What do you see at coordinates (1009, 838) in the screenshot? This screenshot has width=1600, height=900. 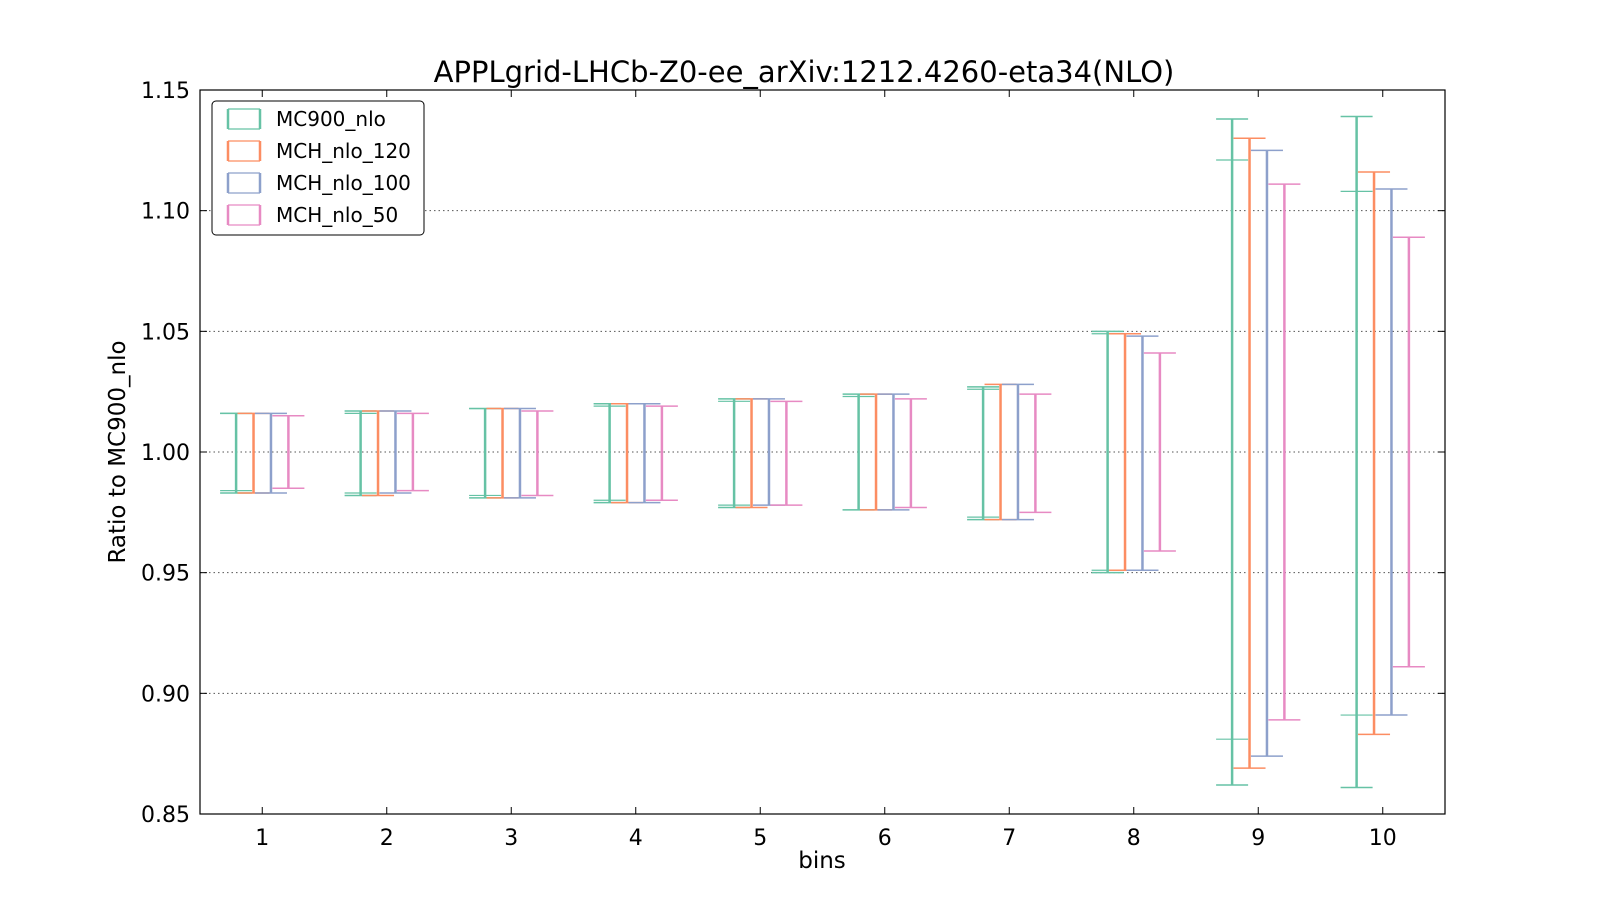 I see `x-tick-label: 7` at bounding box center [1009, 838].